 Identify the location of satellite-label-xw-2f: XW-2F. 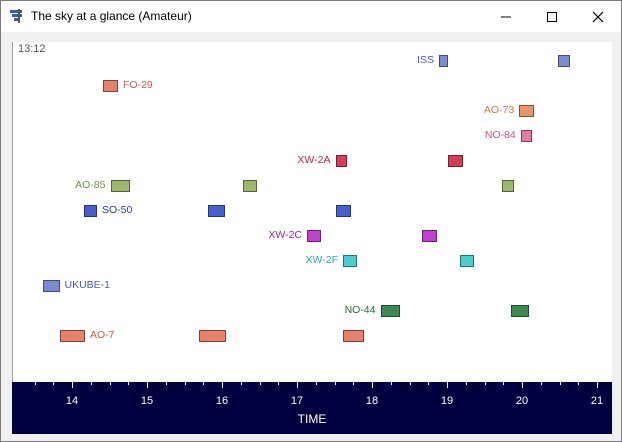
(321, 260).